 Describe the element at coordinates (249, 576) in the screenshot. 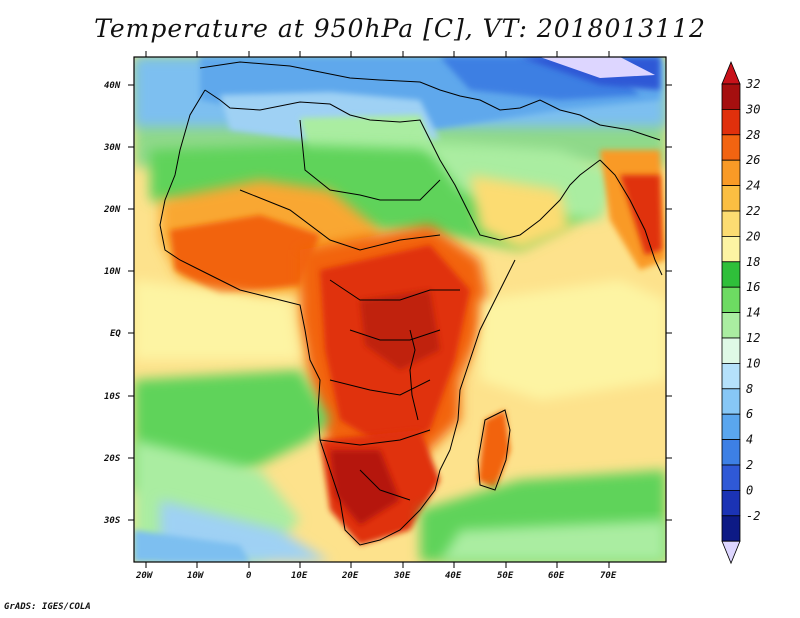

I see `lon-label: 0` at that location.